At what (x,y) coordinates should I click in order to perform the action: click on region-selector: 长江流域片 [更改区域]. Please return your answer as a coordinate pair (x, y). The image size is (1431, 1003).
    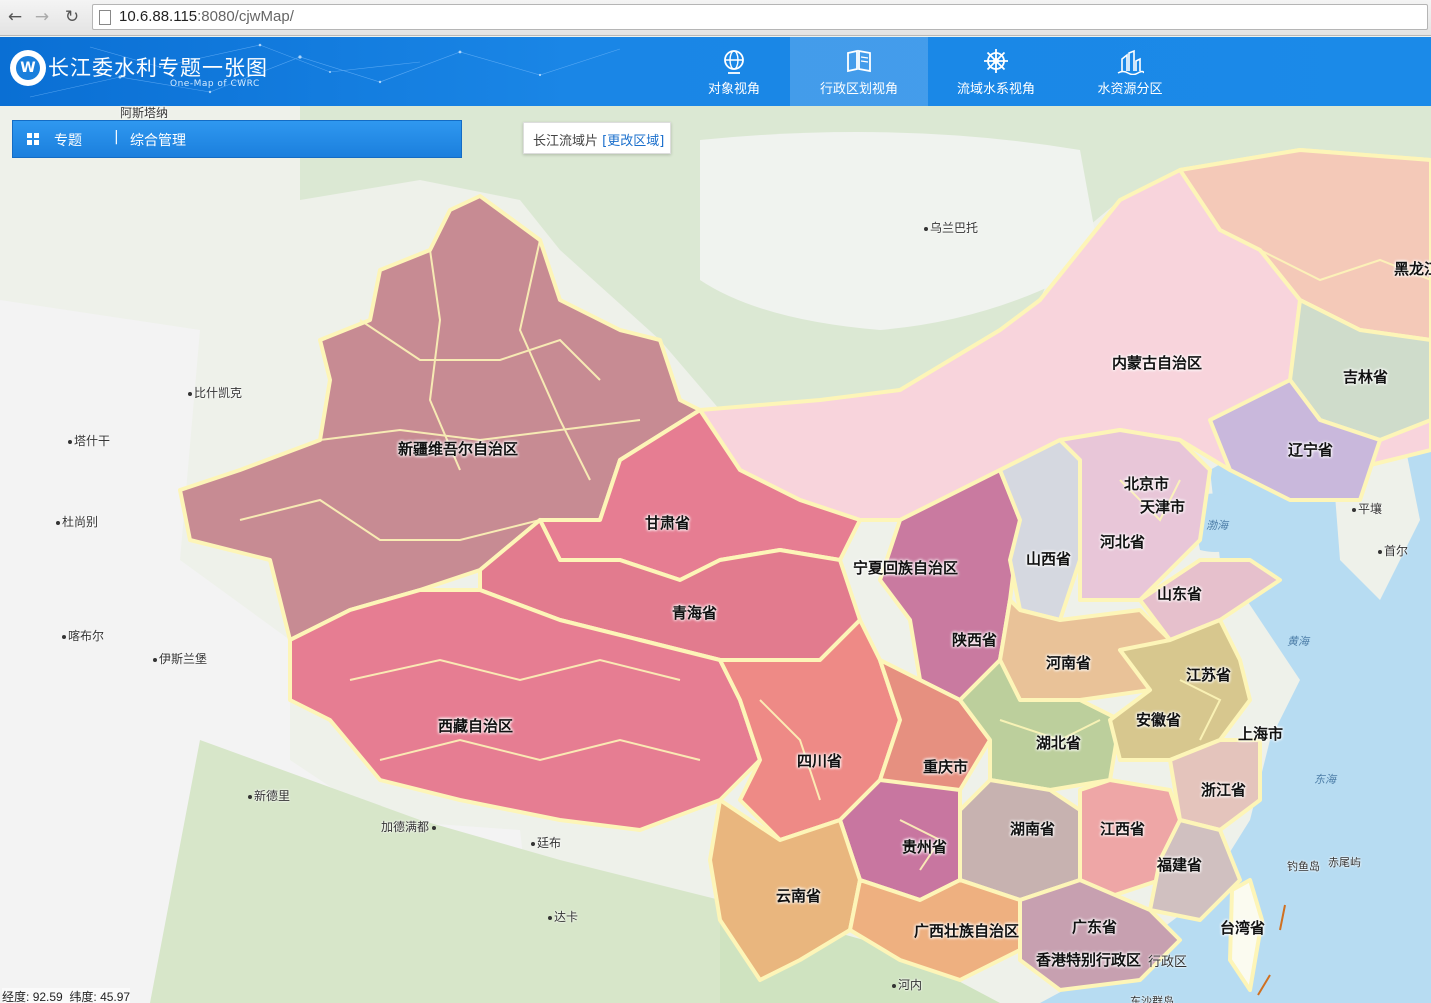
    Looking at the image, I should click on (597, 138).